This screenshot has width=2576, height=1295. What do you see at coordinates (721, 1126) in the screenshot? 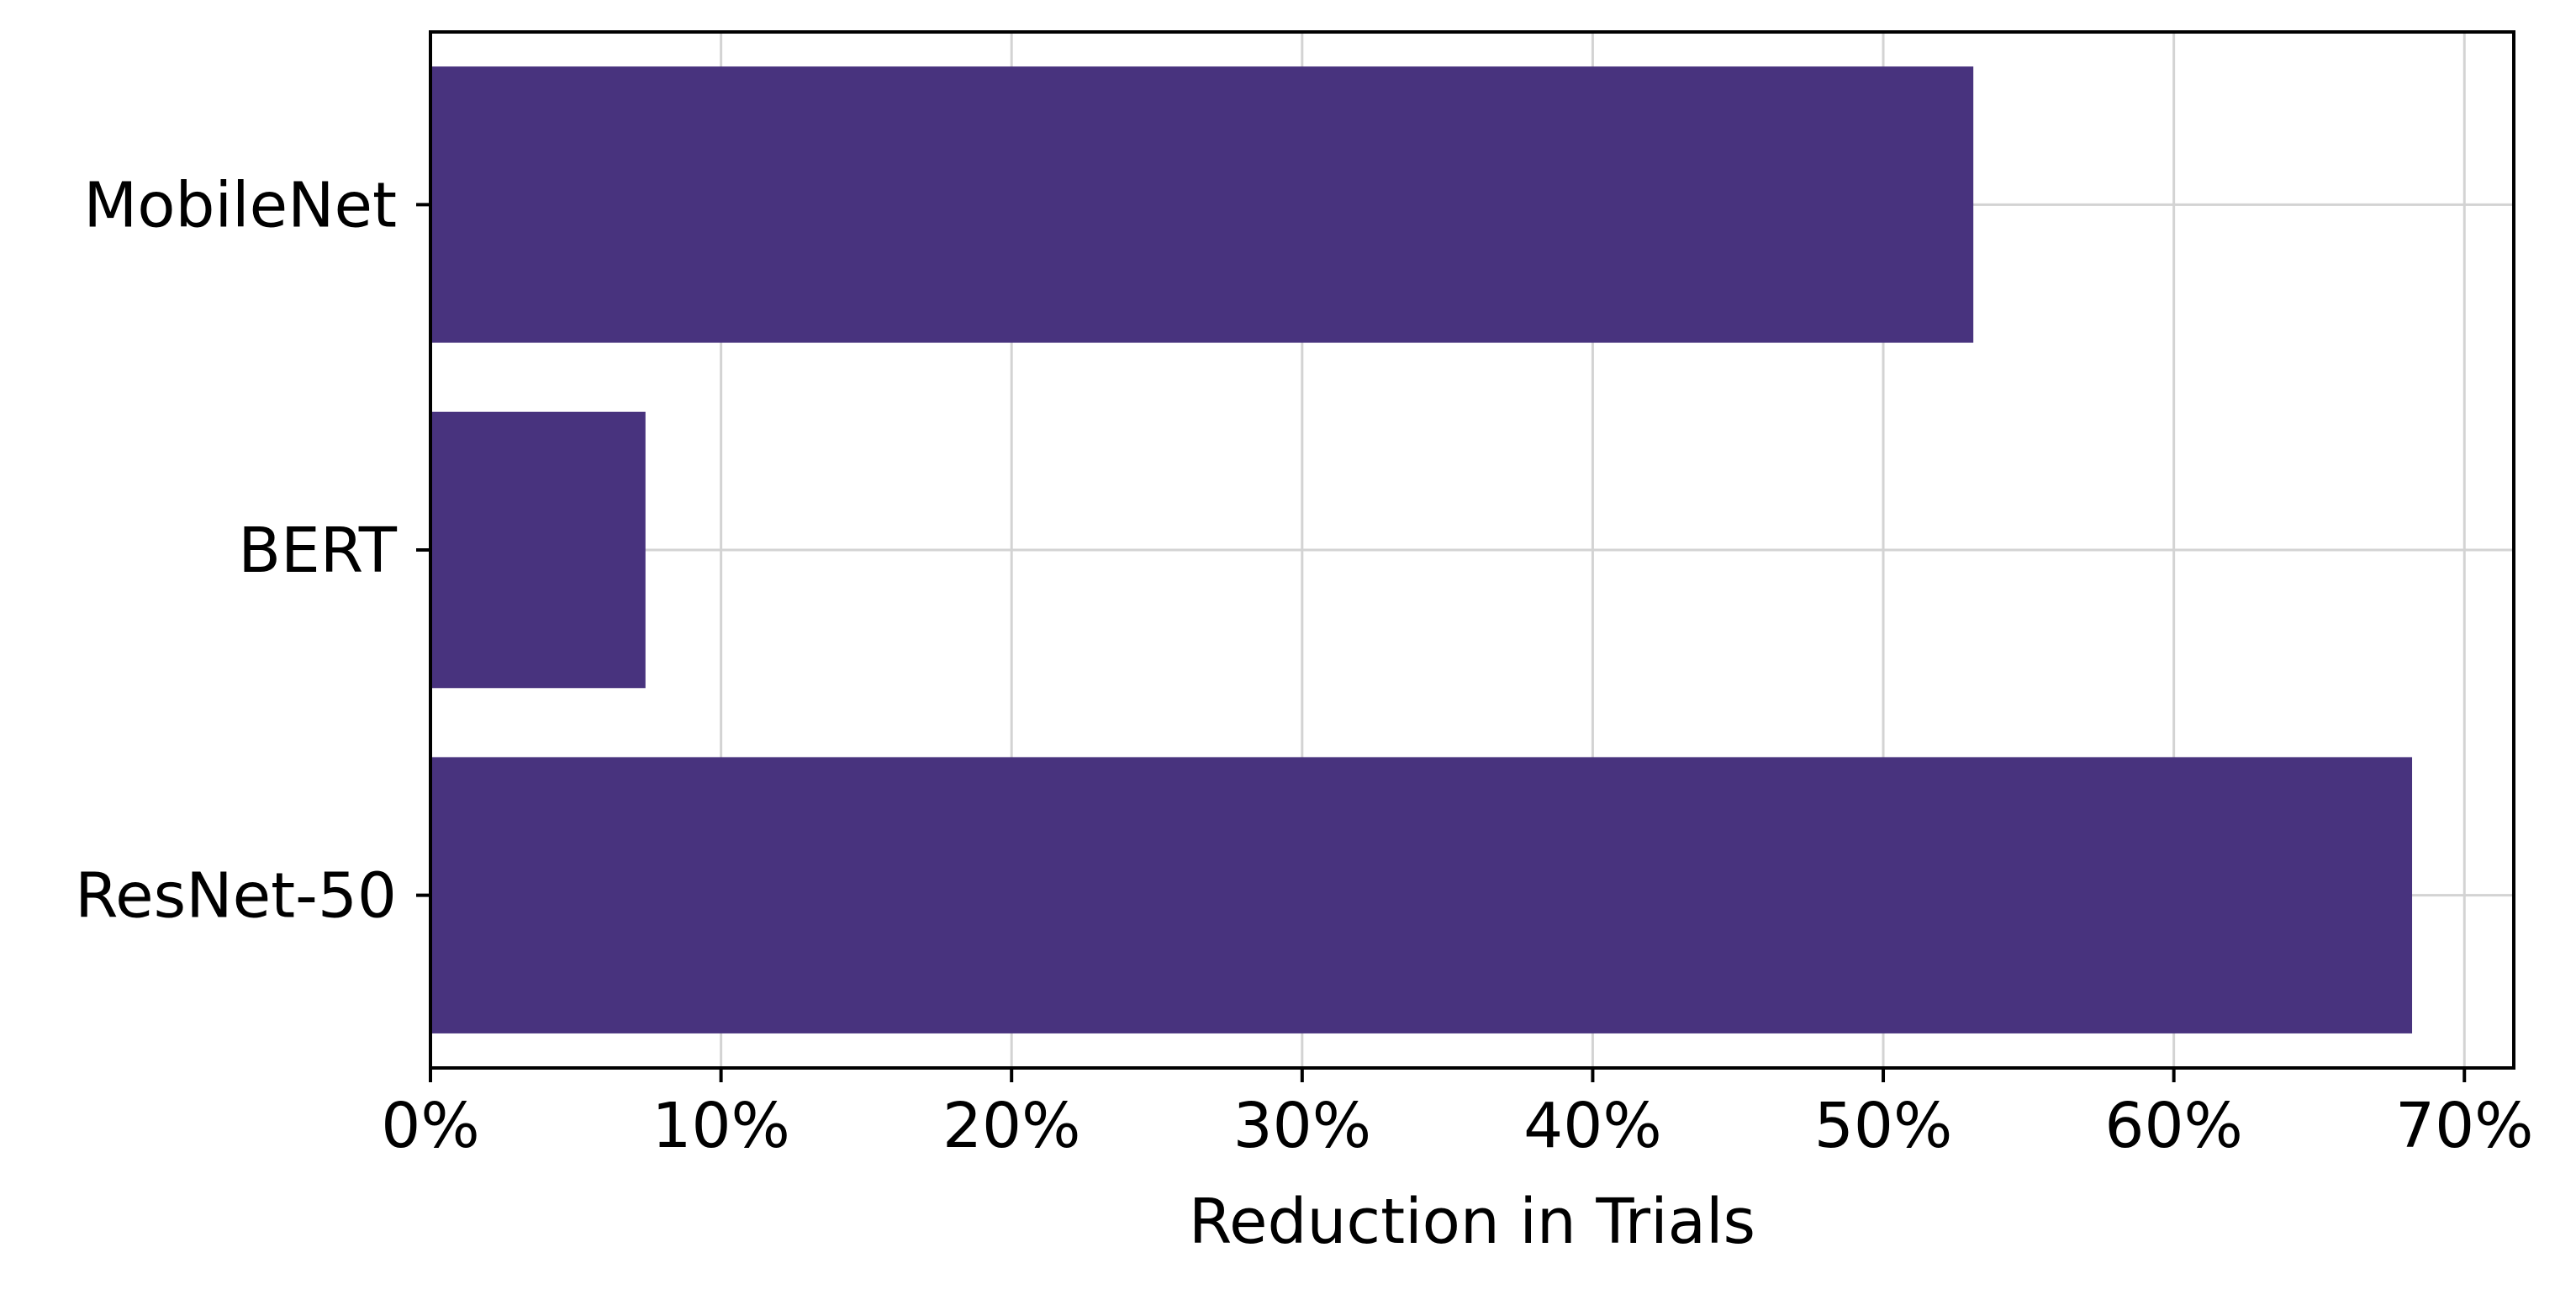
I see `x-tick-label: 10%` at bounding box center [721, 1126].